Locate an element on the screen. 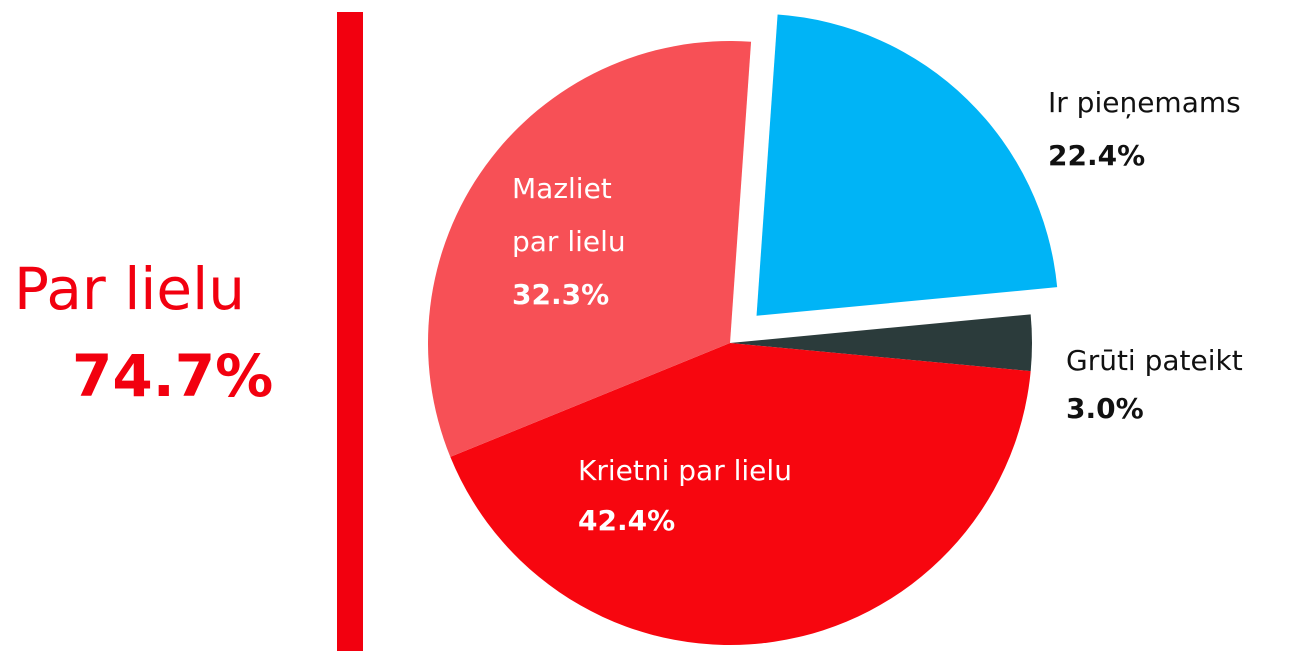  divider-bar is located at coordinates (350, 331).